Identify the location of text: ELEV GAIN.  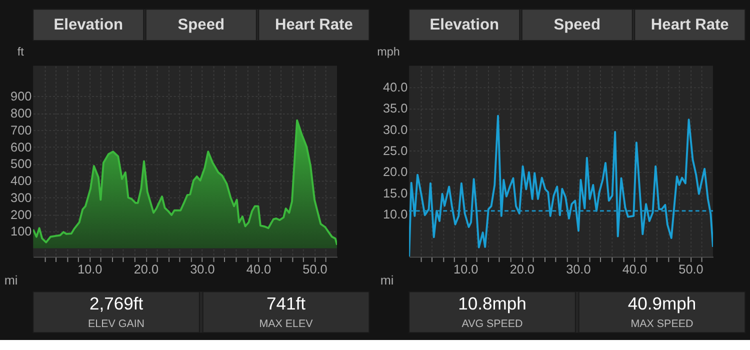
(116, 324).